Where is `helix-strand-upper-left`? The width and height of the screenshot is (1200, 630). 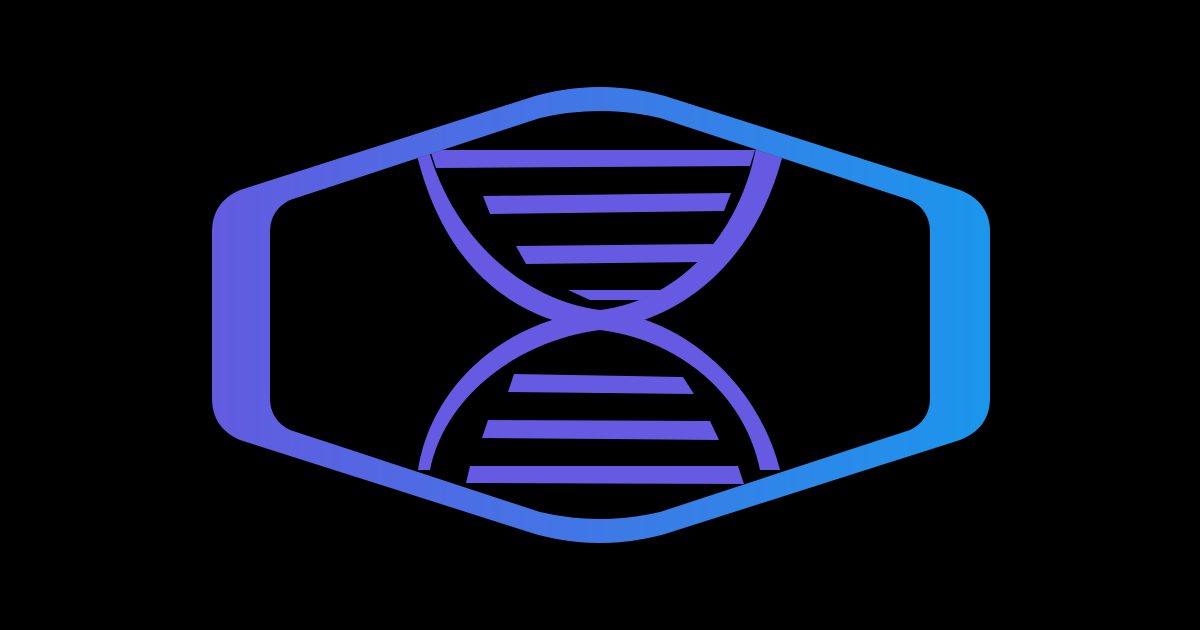
helix-strand-upper-left is located at coordinates (505, 225).